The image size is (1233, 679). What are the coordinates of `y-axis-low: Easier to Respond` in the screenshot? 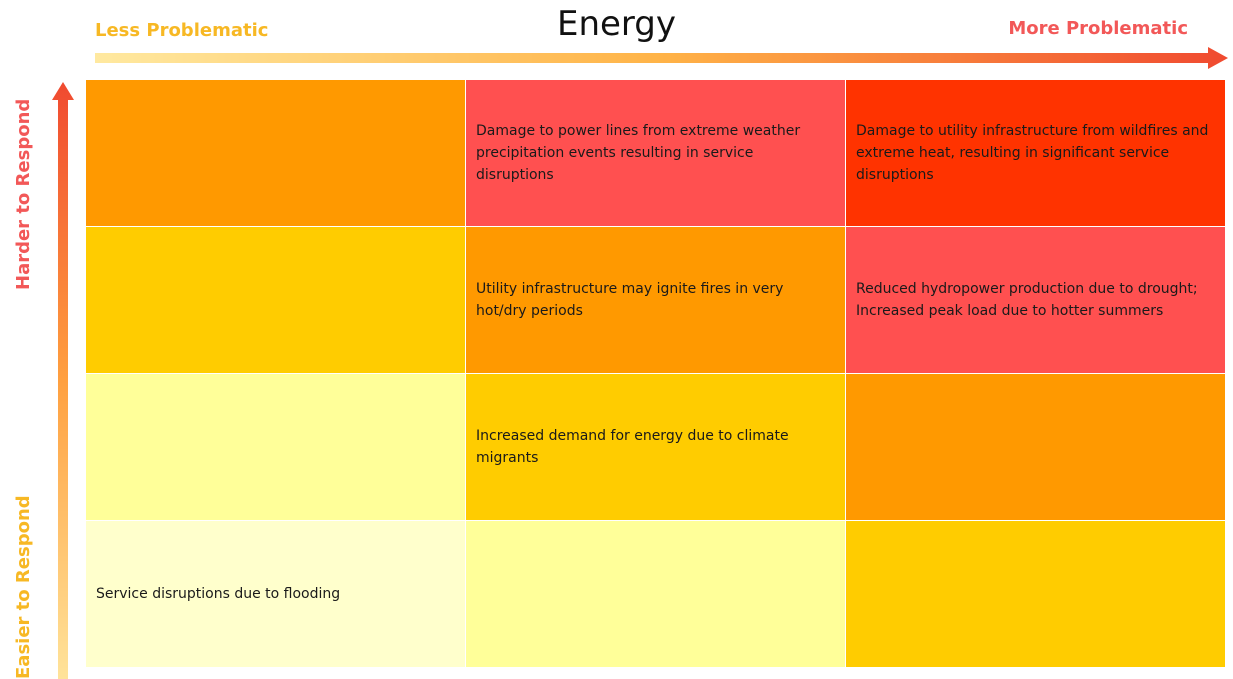 It's located at (23, 587).